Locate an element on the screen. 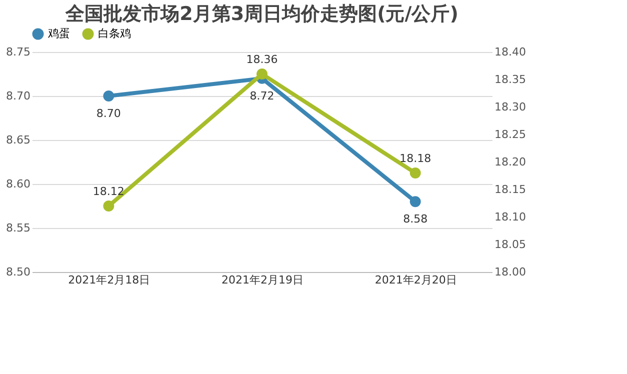  y2-tick-label: 18.00 is located at coordinates (510, 272).